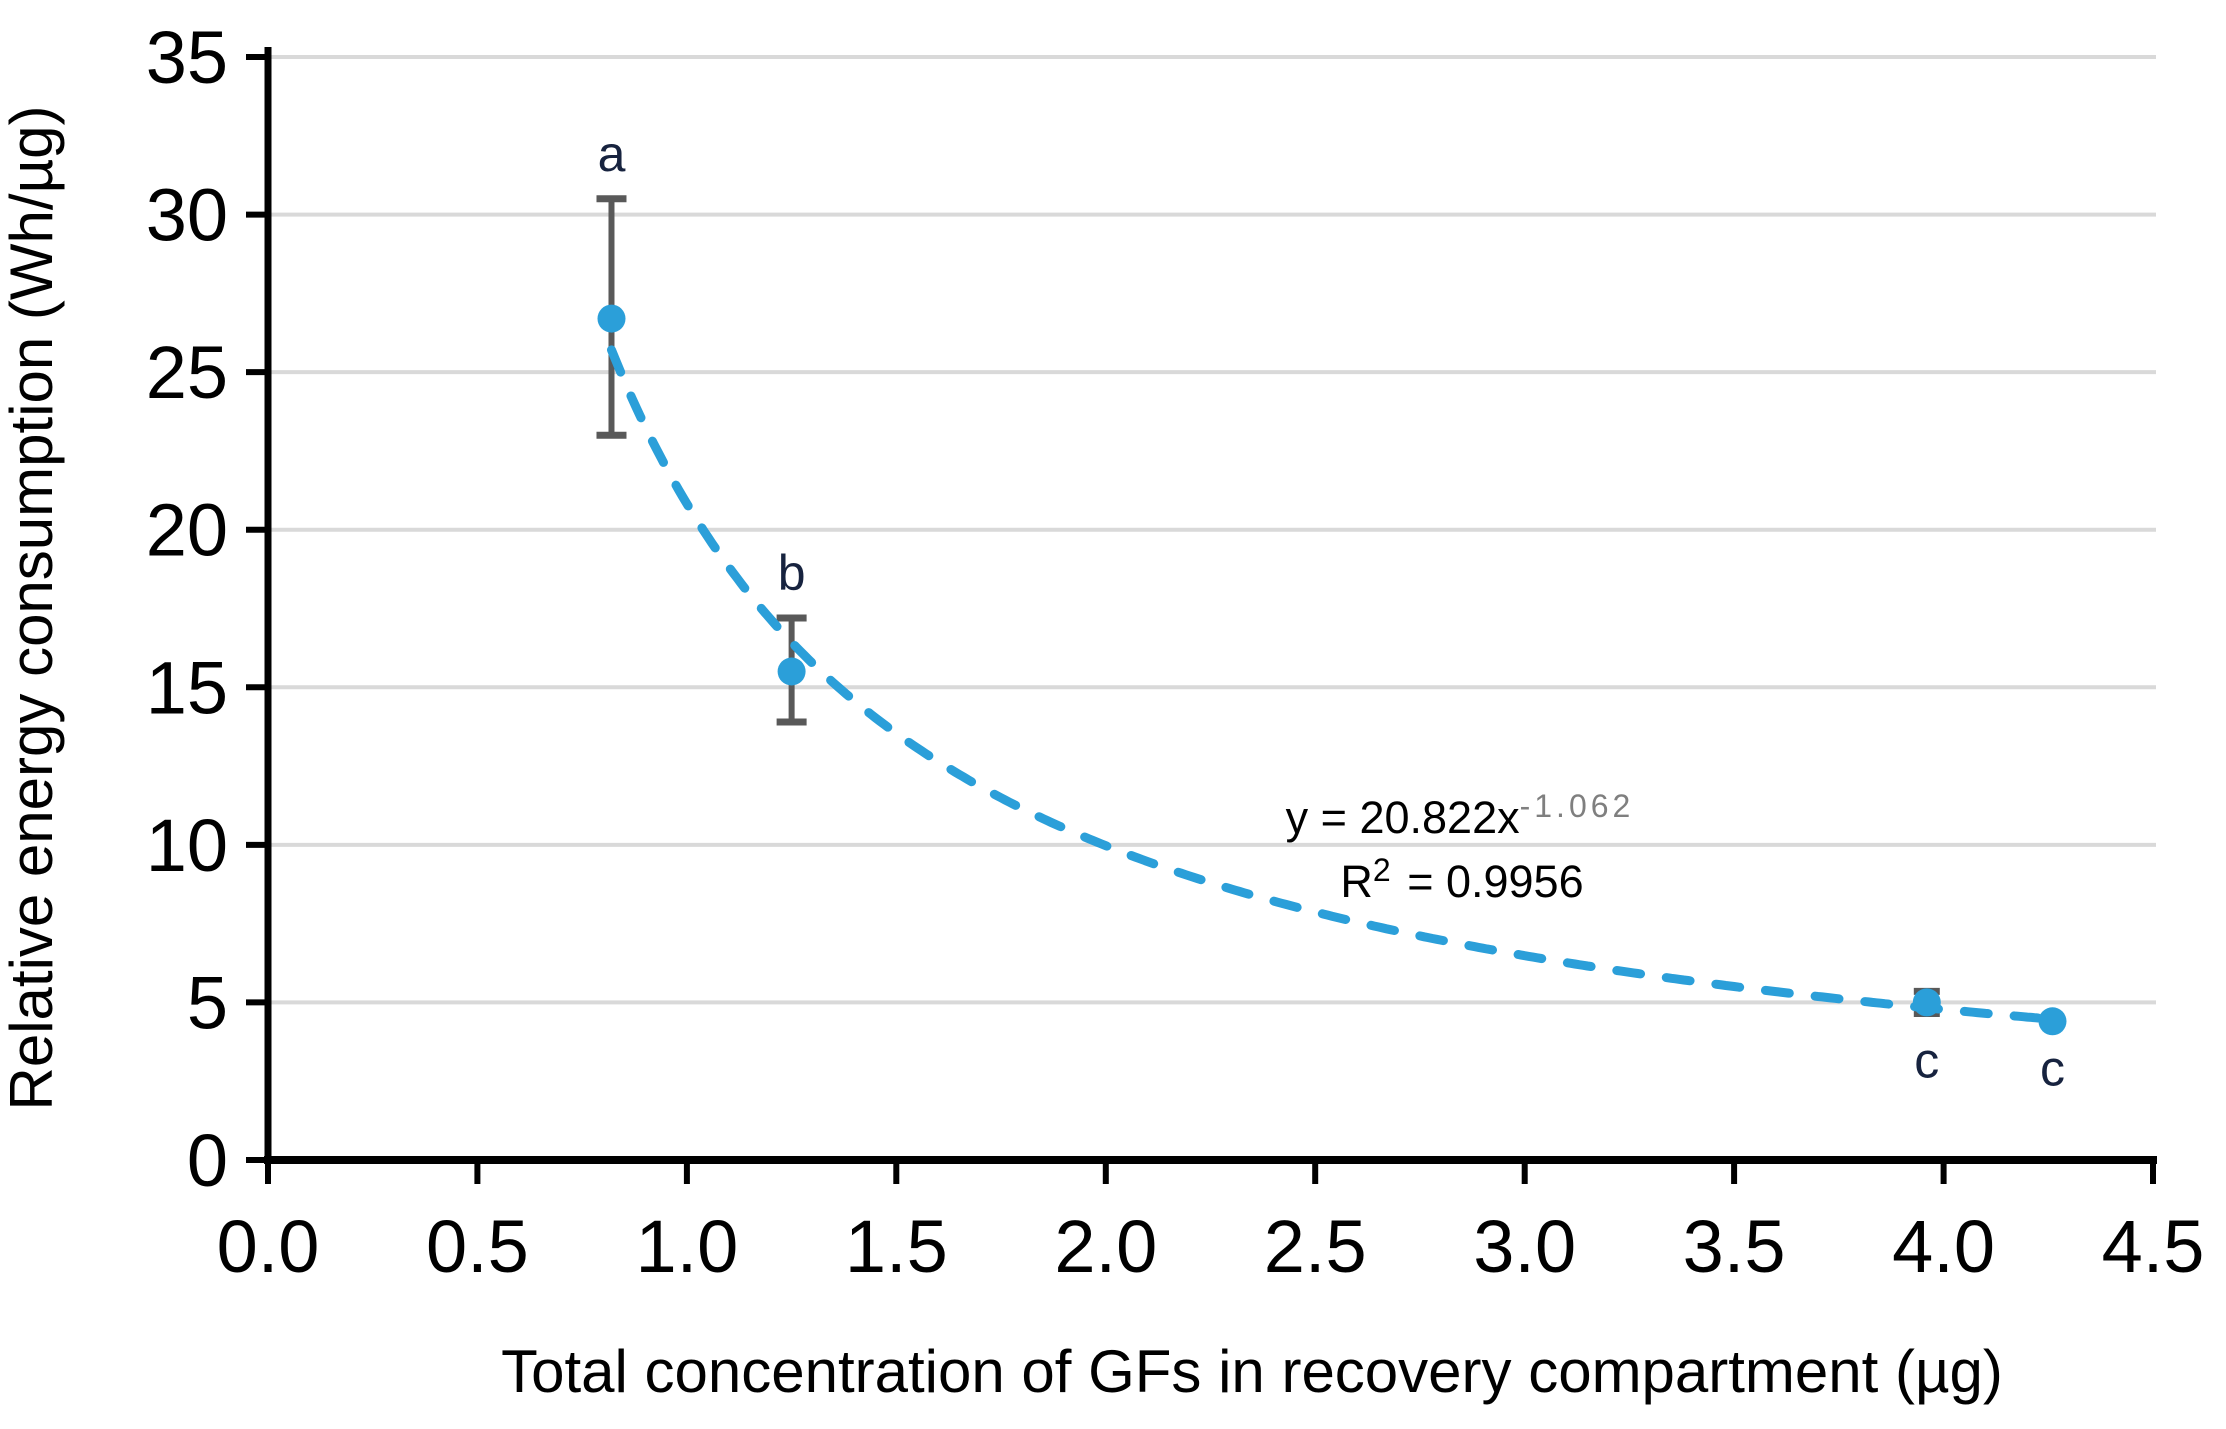  What do you see at coordinates (1105, 1246) in the screenshot?
I see `x-tick-label: 2.0` at bounding box center [1105, 1246].